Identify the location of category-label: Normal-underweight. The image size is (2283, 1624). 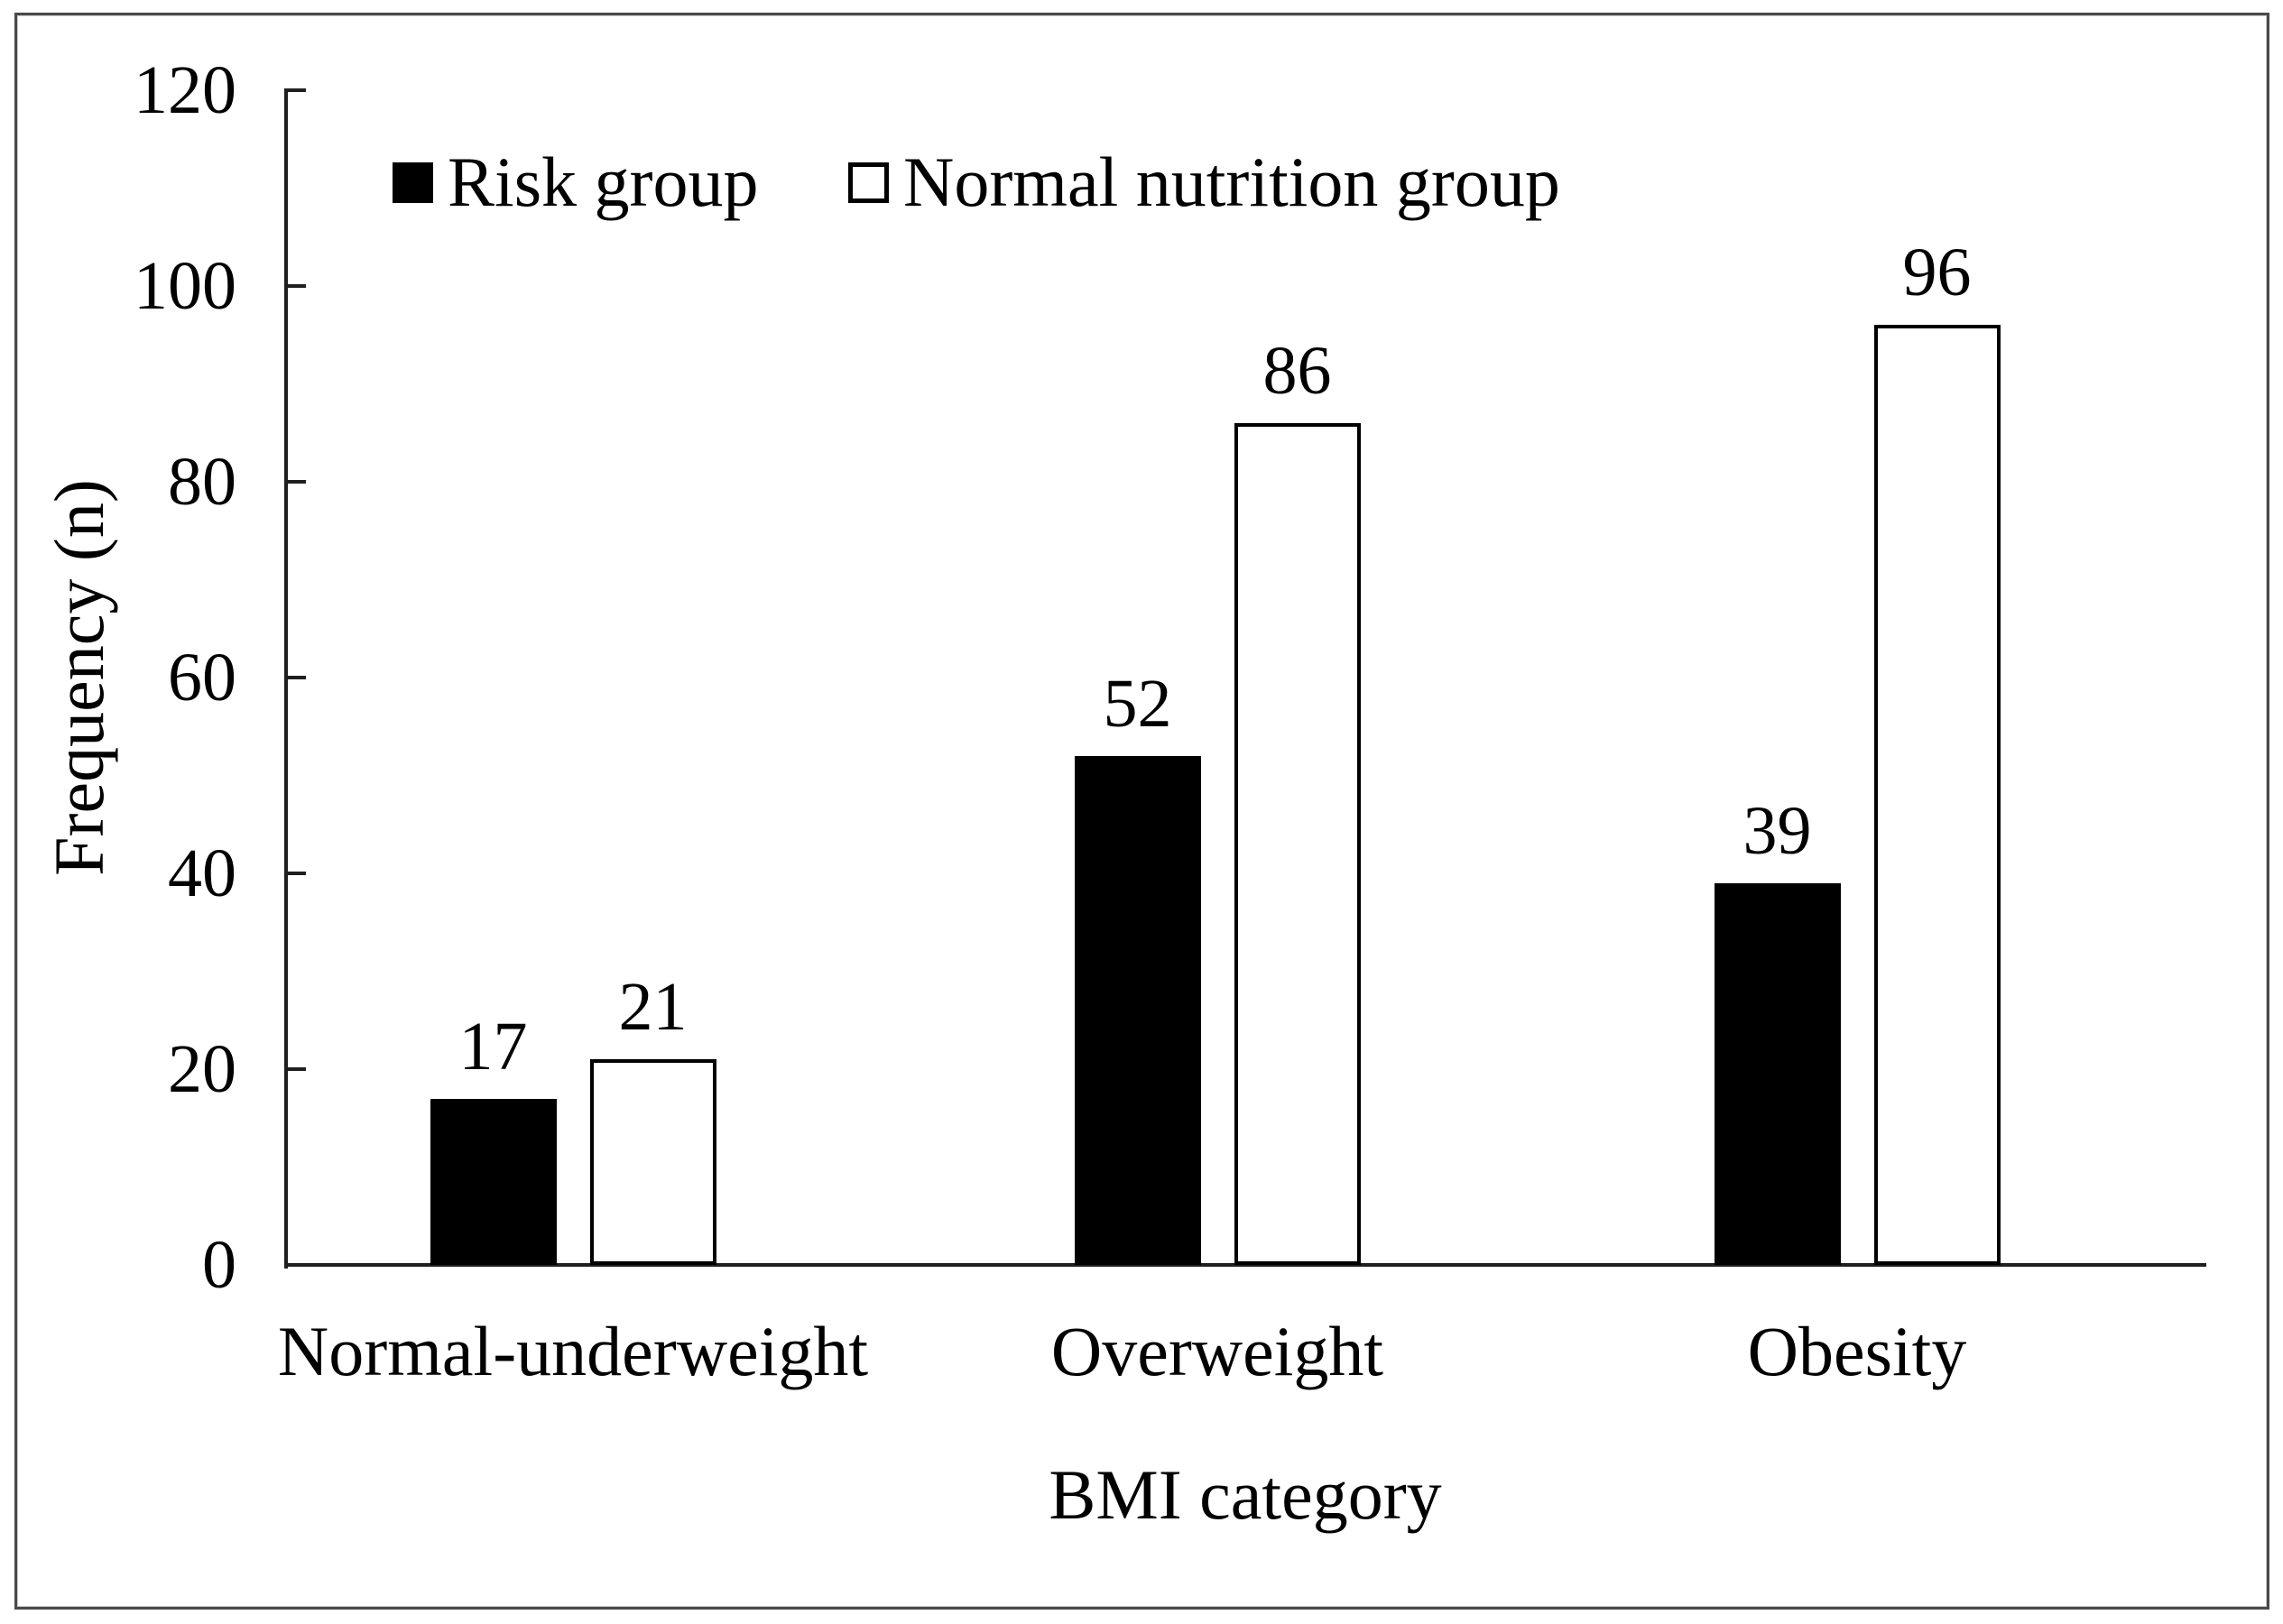
(573, 1351).